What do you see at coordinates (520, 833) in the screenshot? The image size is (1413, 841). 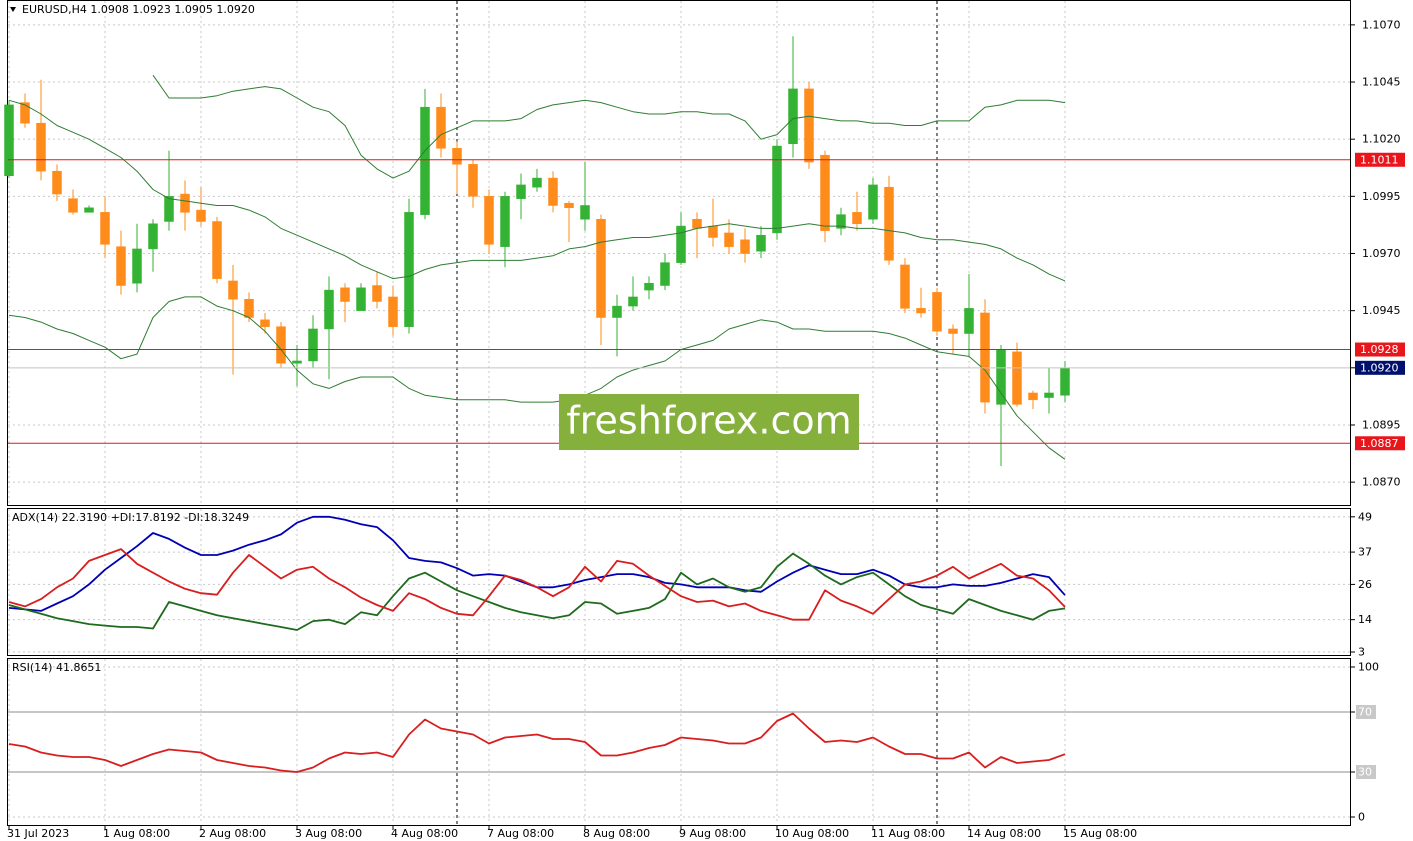 I see `x-tick-label: 7 Aug 08:00` at bounding box center [520, 833].